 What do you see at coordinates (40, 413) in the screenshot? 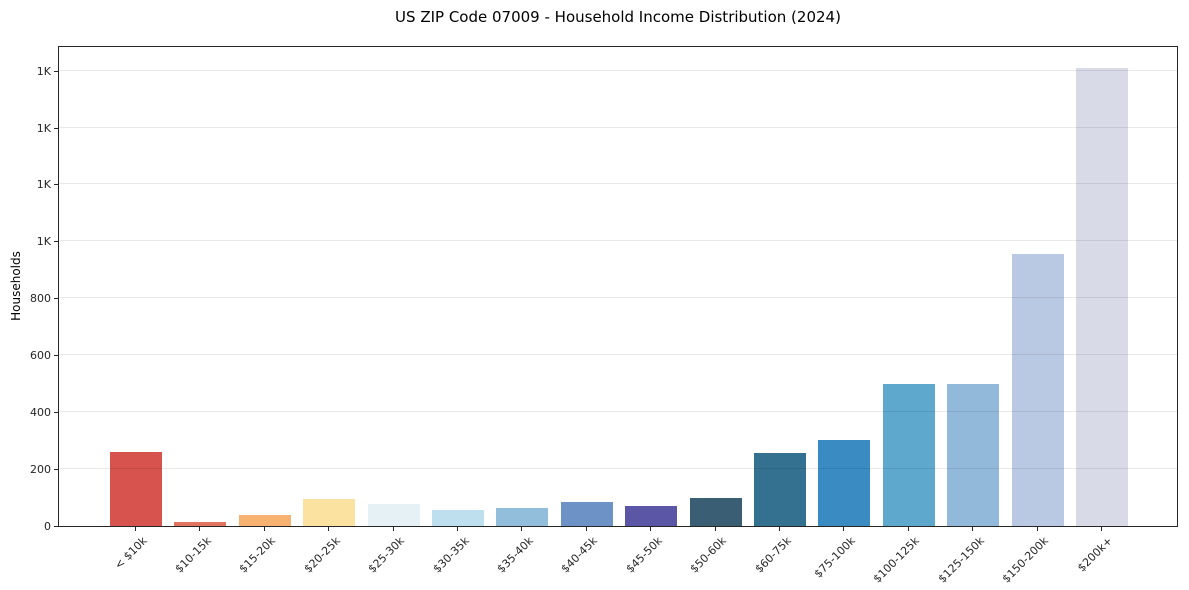
I see `y-tick-label: 400` at bounding box center [40, 413].